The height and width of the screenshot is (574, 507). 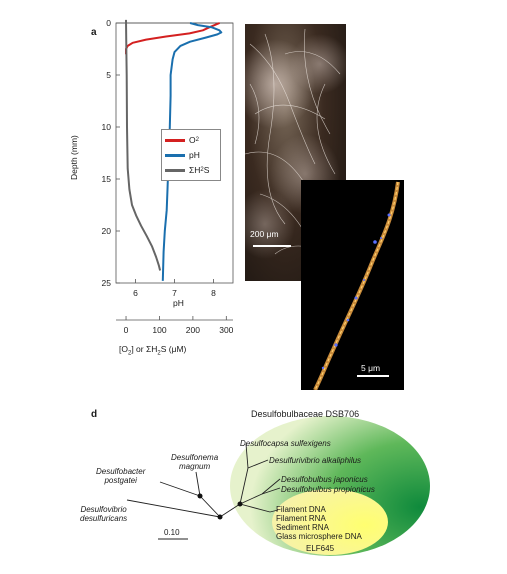 I want to click on tree-scale-label: 0.10, so click(x=172, y=532).